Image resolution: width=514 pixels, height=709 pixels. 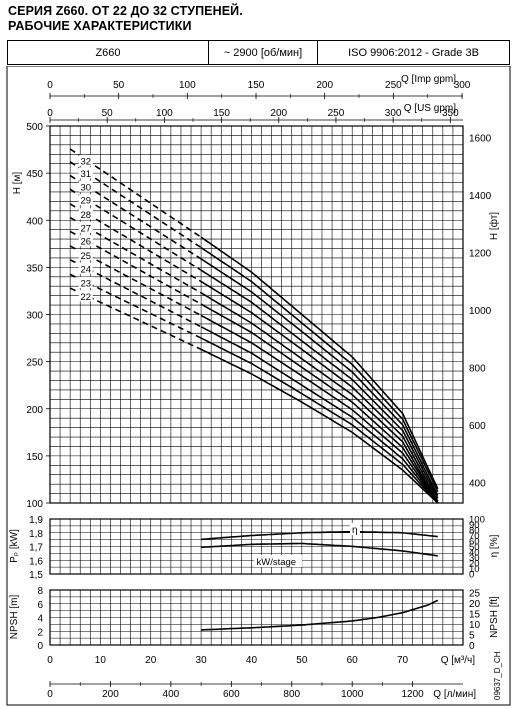 I want to click on stage-label-29: 29, so click(x=85, y=201).